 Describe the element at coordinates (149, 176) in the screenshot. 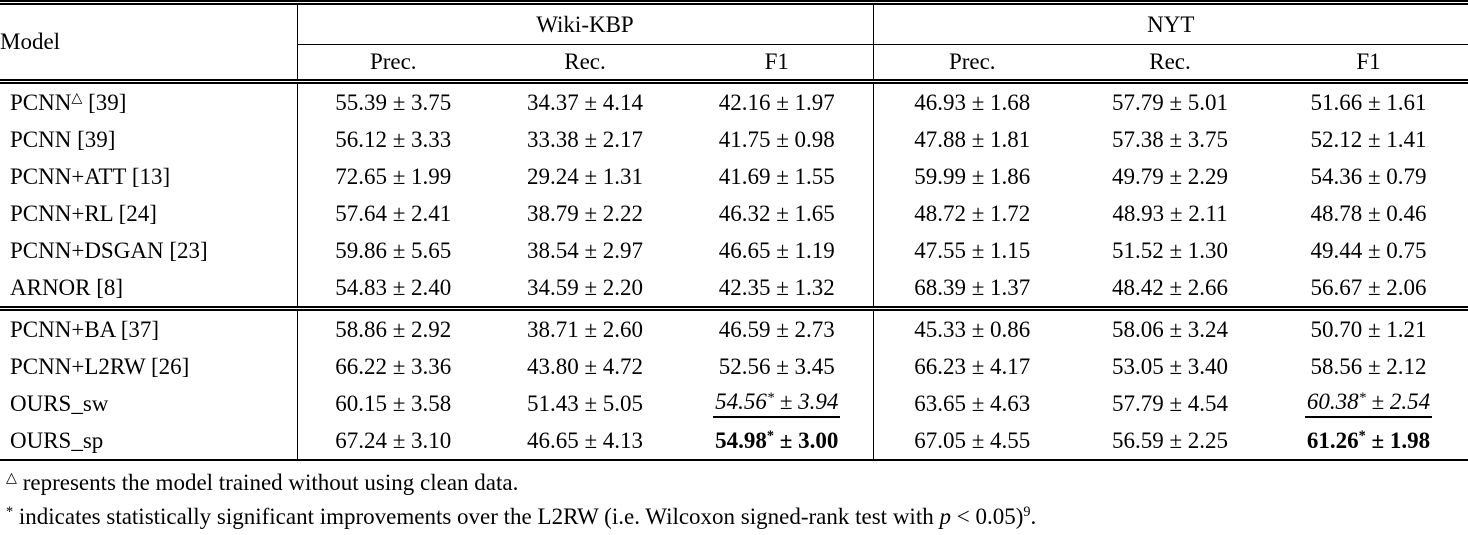

I see `model-name-cell: PCNN+ATT [13]` at that location.